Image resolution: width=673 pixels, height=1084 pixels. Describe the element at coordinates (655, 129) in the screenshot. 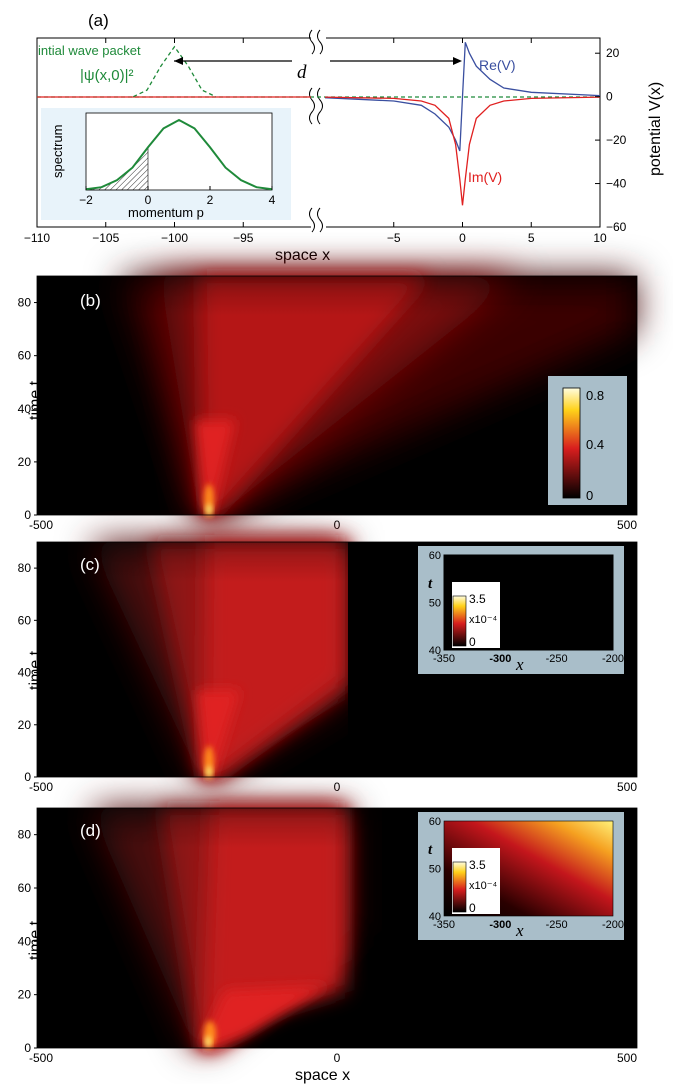

I see `panel-a-ylabel: potential V(x)` at that location.